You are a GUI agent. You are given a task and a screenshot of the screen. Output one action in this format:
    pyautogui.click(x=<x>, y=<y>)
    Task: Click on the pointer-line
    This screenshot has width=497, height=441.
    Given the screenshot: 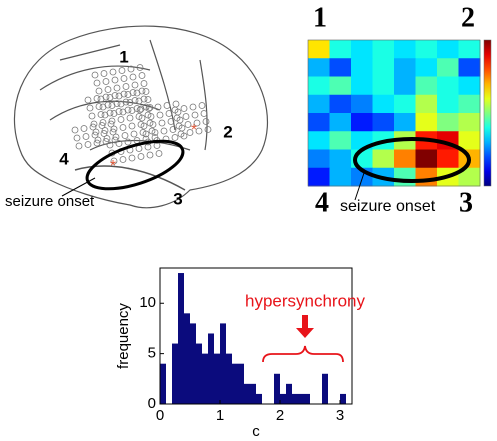 What is the action you would take?
    pyautogui.click(x=360, y=185)
    